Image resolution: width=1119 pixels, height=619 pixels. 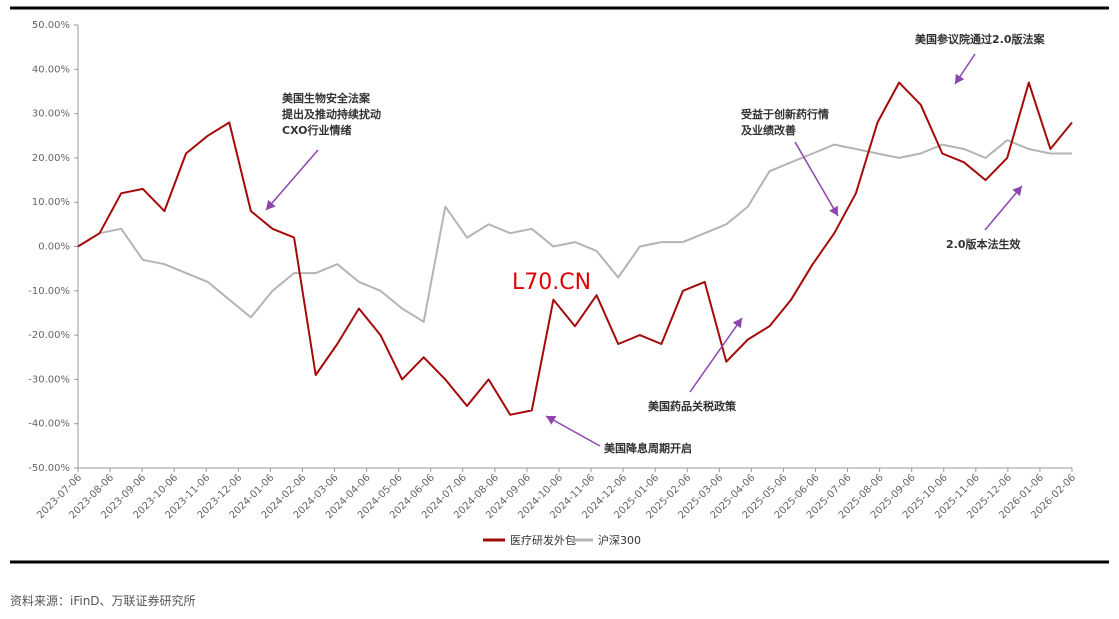 What do you see at coordinates (648, 448) in the screenshot?
I see `annotation-text: 美国降息周期开启` at bounding box center [648, 448].